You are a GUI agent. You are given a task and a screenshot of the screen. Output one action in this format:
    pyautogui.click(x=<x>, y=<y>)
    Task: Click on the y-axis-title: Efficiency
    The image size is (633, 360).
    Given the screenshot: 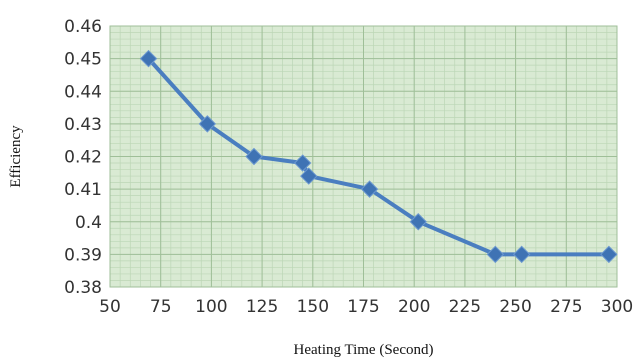 What is the action you would take?
    pyautogui.click(x=16, y=156)
    